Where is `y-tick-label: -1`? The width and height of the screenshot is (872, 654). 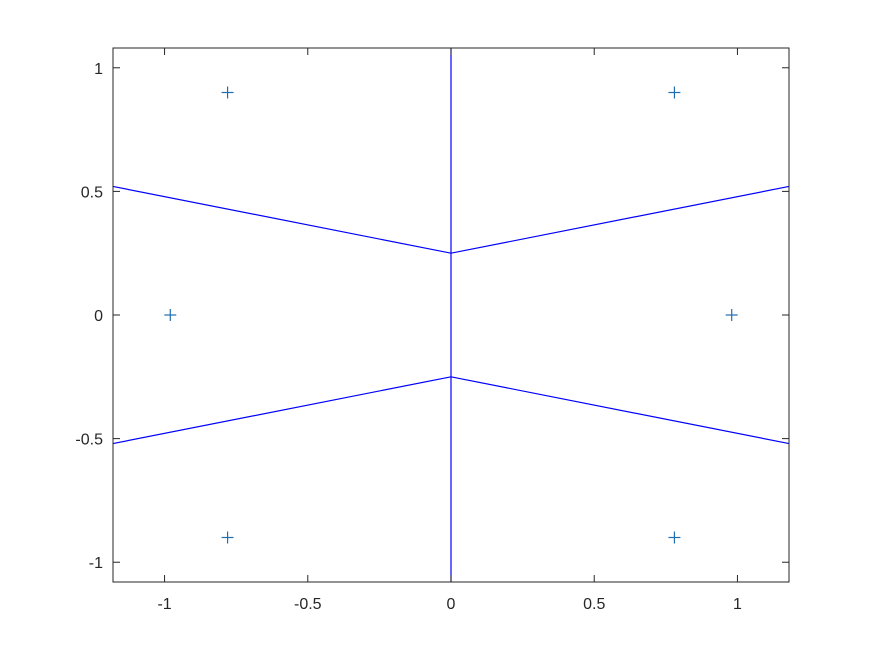 y-tick-label: -1 is located at coordinates (96, 563).